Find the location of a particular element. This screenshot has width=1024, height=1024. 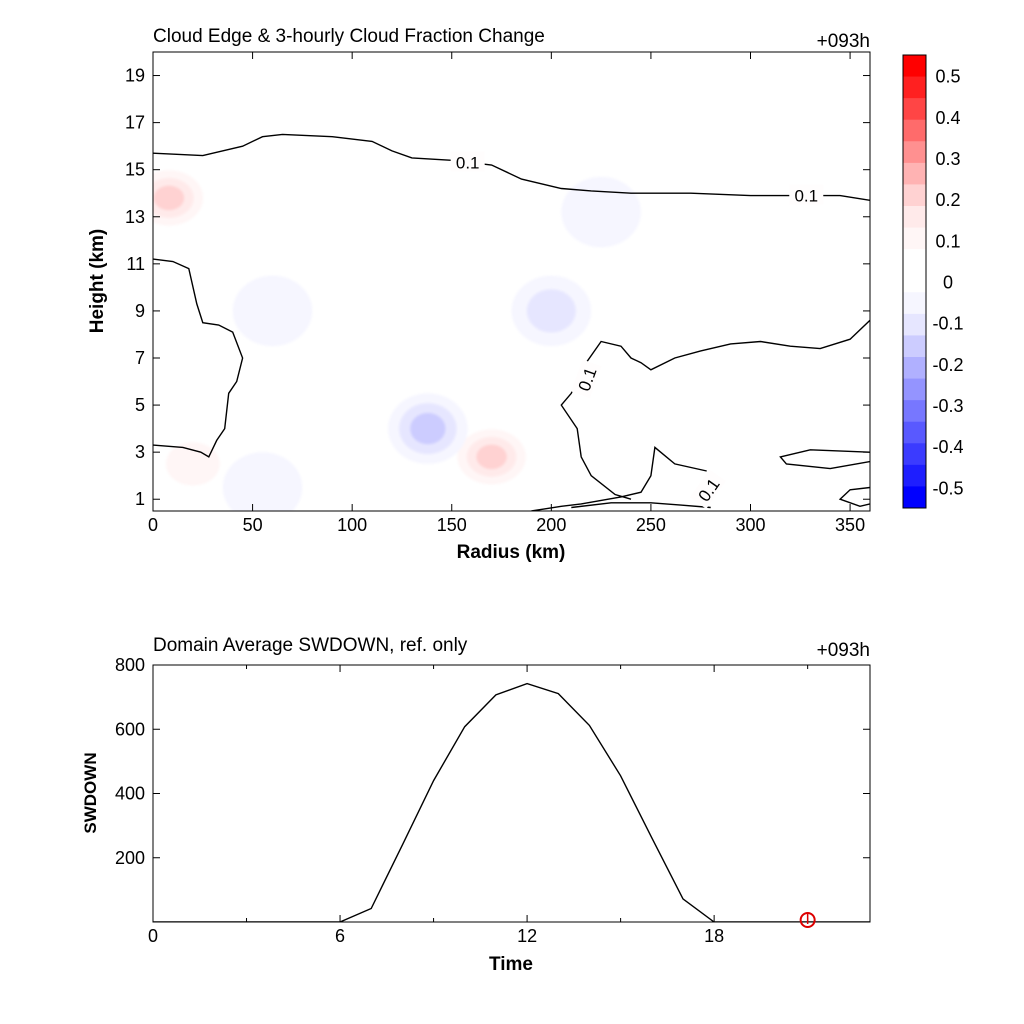

current-time-marker is located at coordinates (807, 920).